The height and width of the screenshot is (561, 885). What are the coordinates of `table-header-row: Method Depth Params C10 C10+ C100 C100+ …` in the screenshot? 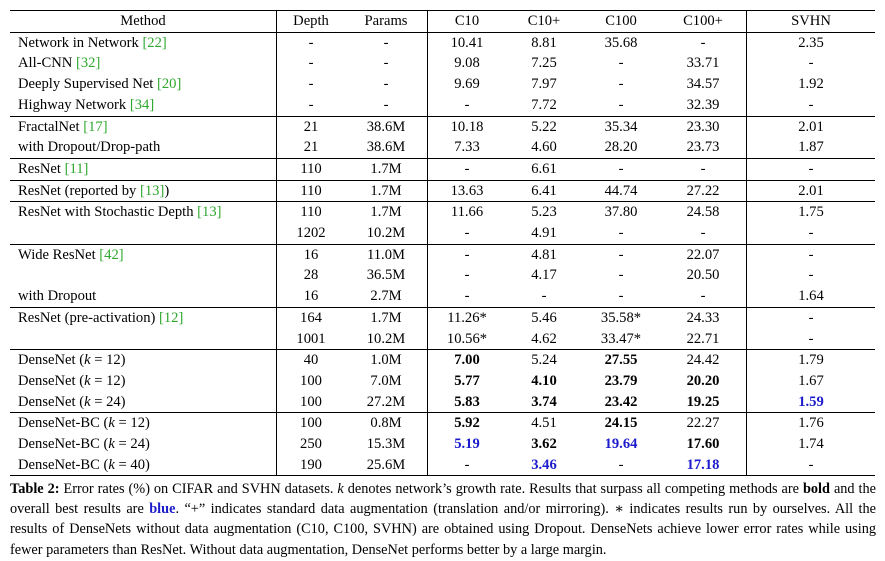 It's located at (442, 21).